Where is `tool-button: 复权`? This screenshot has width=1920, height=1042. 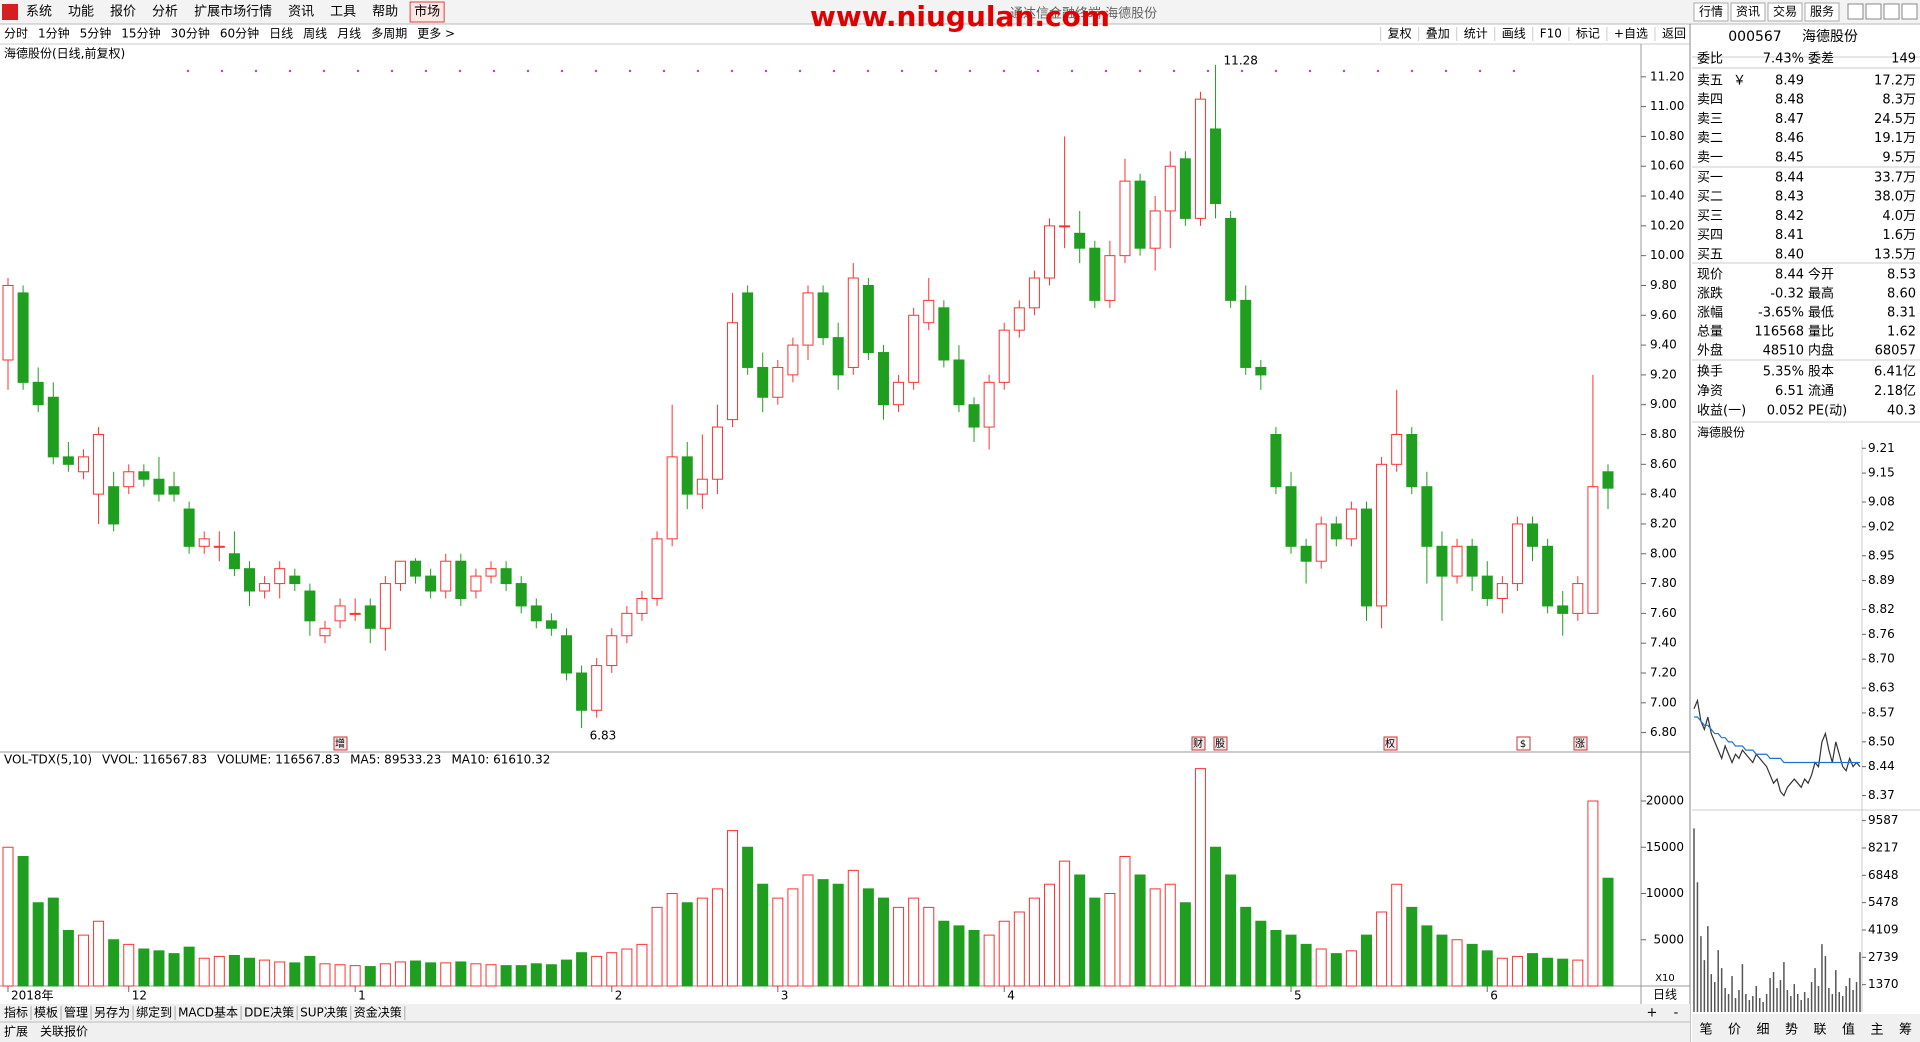
tool-button: 复权 is located at coordinates (1400, 34).